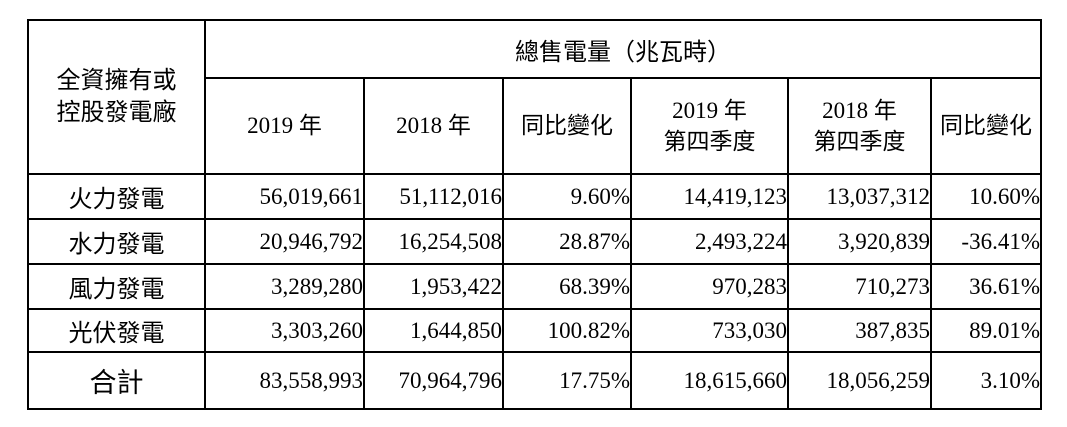 Image resolution: width=1067 pixels, height=427 pixels. I want to click on cell-2018: 70,964,796, so click(433, 380).